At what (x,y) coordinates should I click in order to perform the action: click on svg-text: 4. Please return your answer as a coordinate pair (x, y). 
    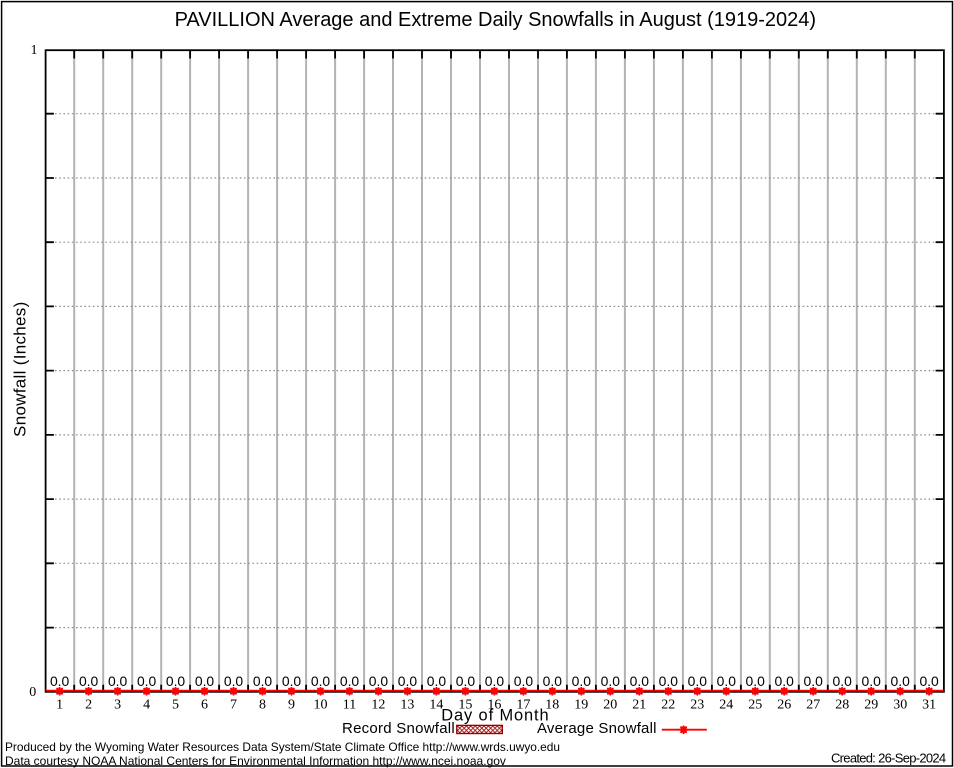
    Looking at the image, I should click on (146, 705).